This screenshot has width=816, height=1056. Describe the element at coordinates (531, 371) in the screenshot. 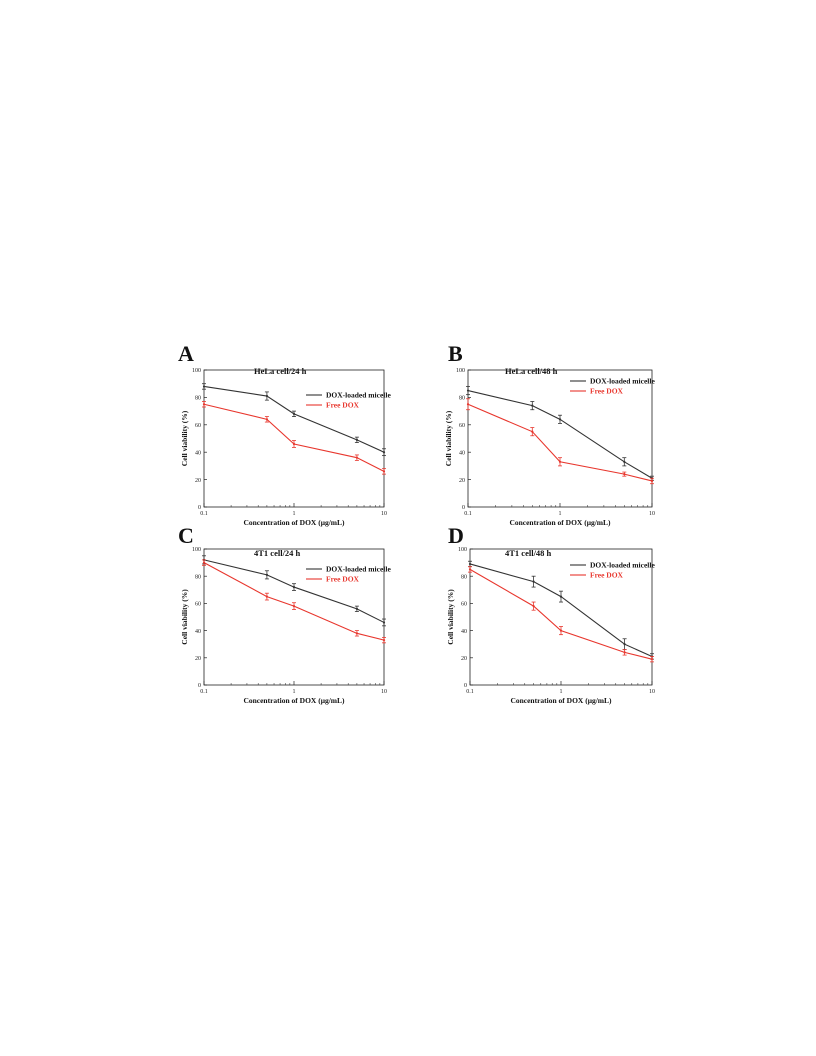

I see `chart-title: HeLa cell/48 h` at that location.